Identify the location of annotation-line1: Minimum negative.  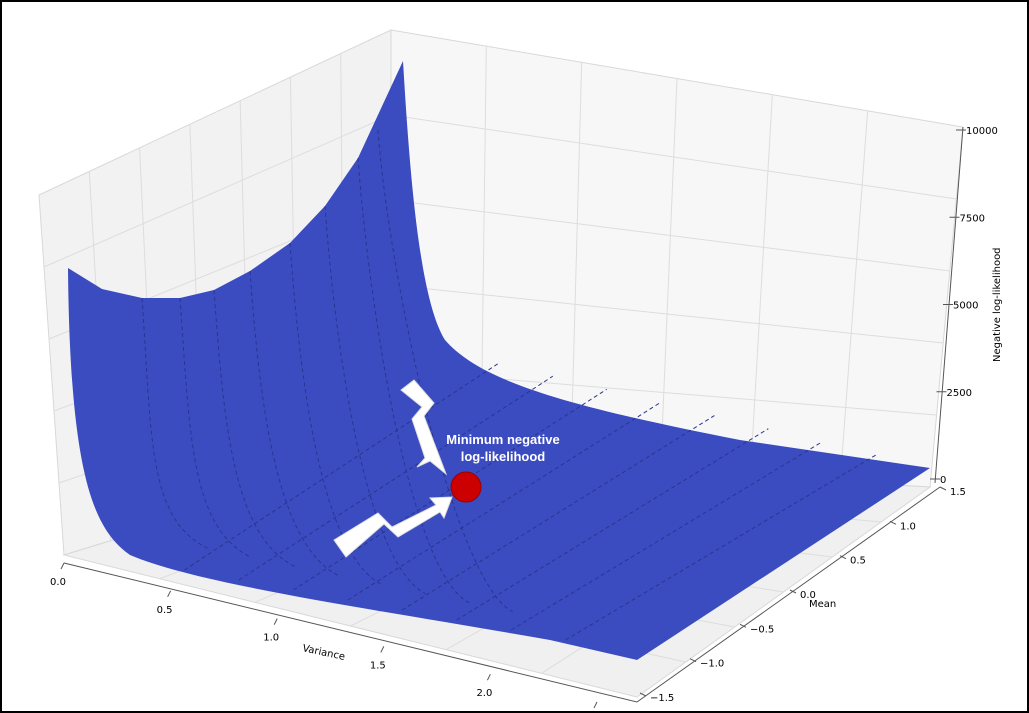
(502, 439).